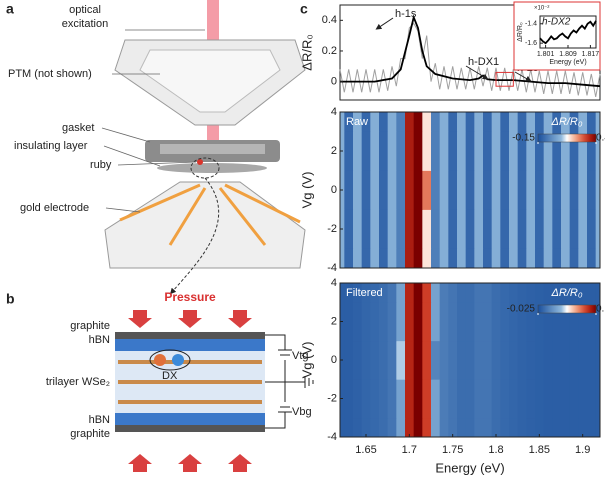 Image resolution: width=605 pixels, height=483 pixels. Describe the element at coordinates (556, 22) in the screenshot. I see `inset-title: h-DX2` at that location.